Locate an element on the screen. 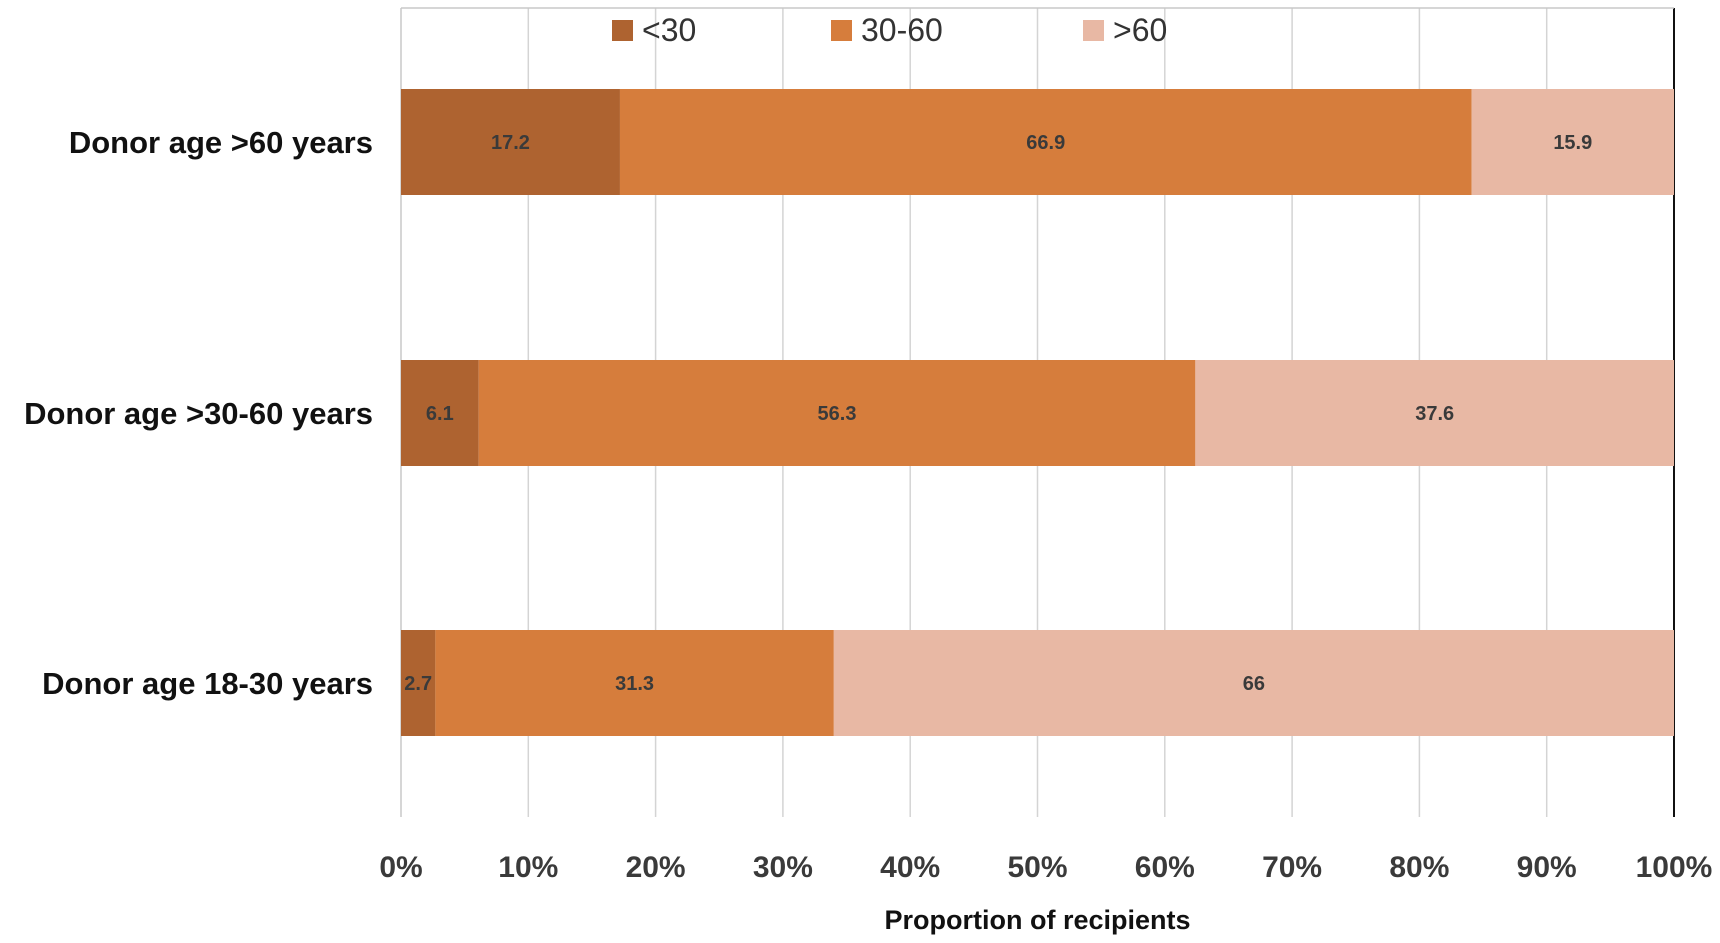  data-label: 66.9 is located at coordinates (1045, 143).